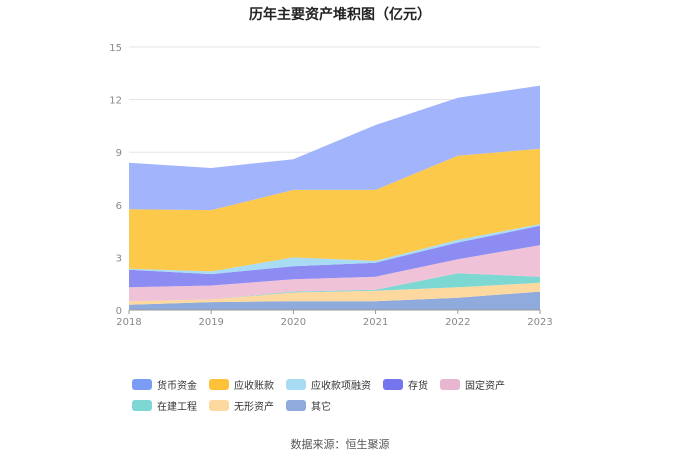 The width and height of the screenshot is (680, 460). What do you see at coordinates (293, 322) in the screenshot?
I see `x-tick-label: 2020` at bounding box center [293, 322].